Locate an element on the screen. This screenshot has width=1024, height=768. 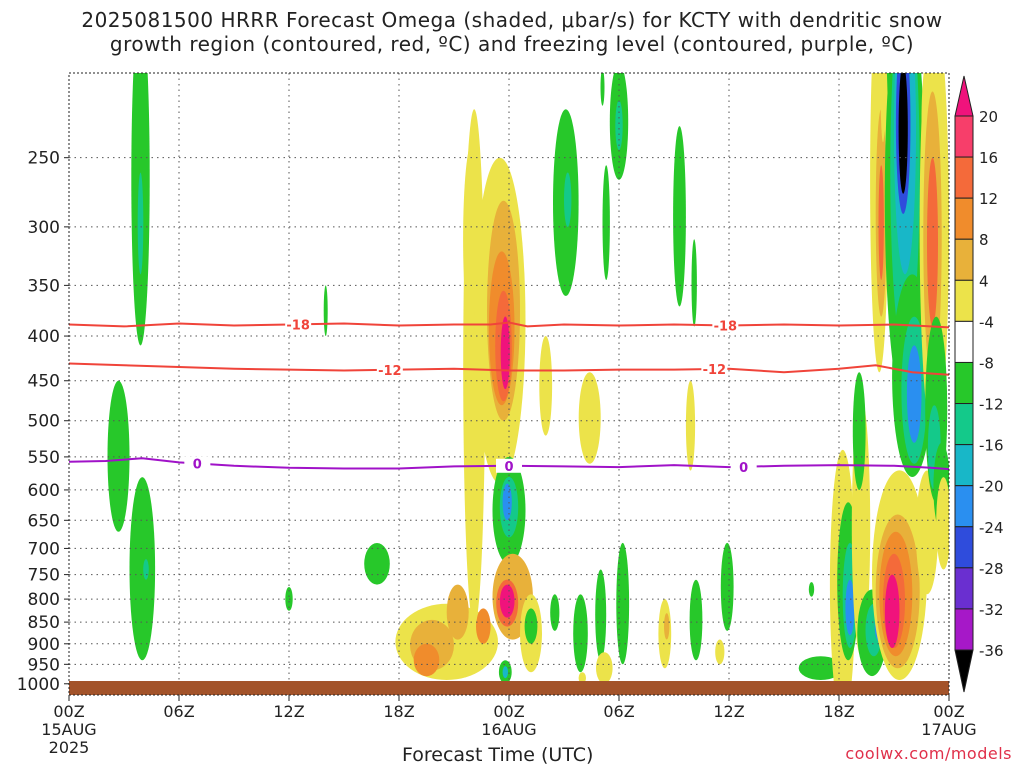
y-tick-label-650: 650 is located at coordinates (44, 521).